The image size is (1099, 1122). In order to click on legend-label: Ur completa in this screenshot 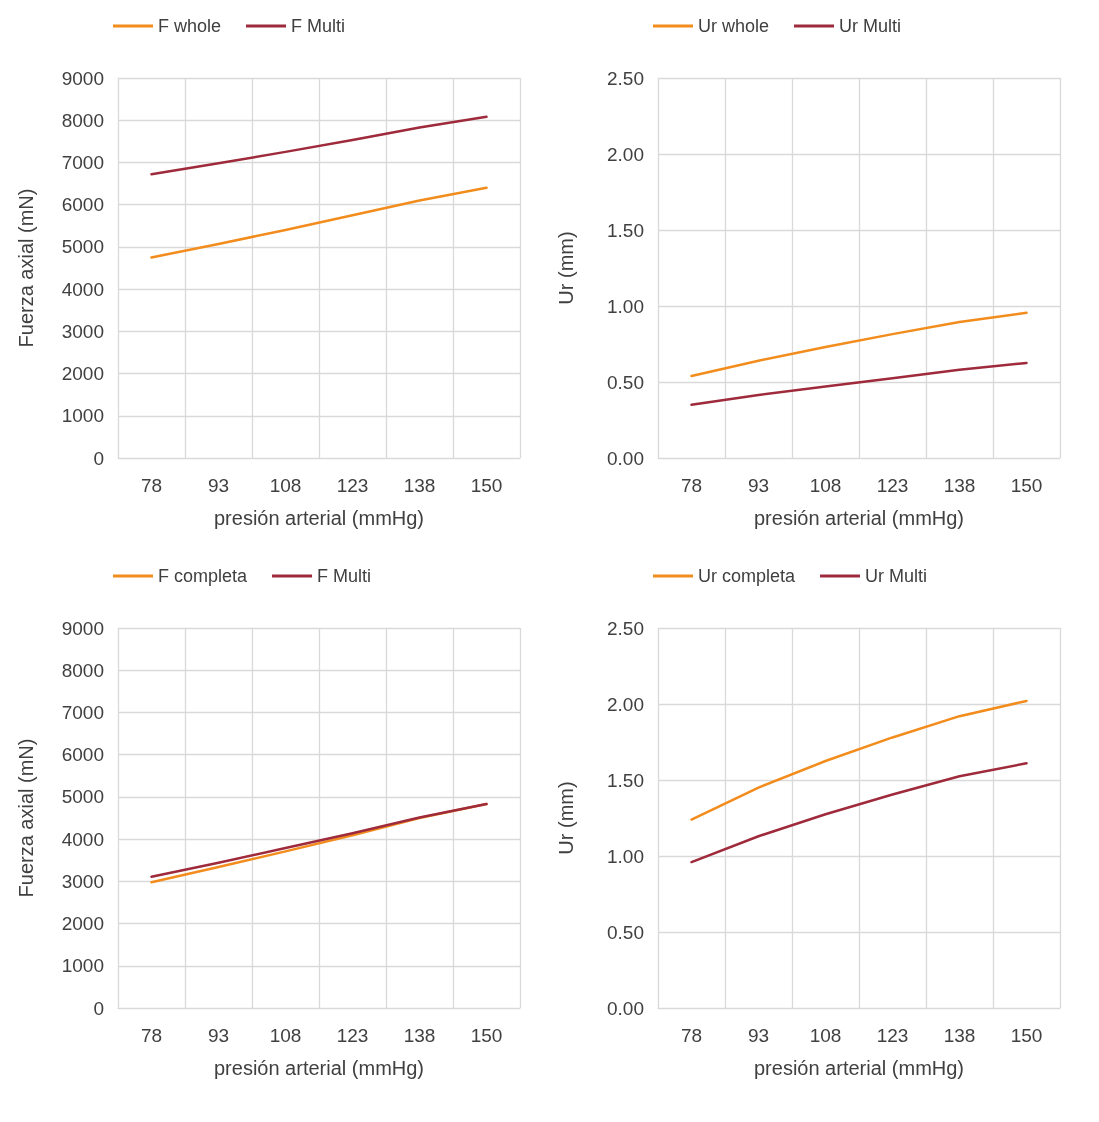, I will do `click(747, 576)`.